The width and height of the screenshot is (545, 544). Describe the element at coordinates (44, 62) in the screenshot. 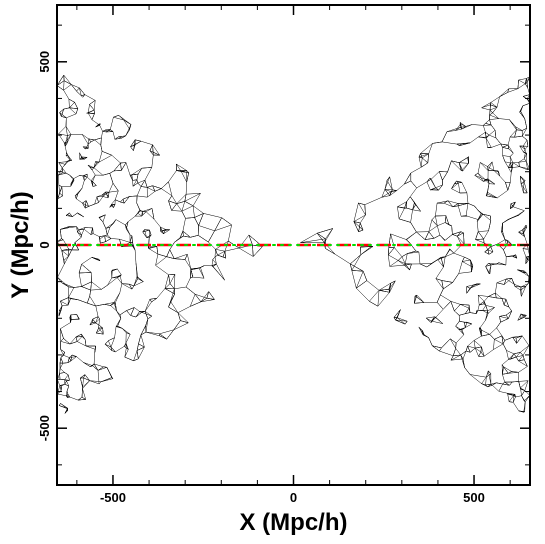

I see `y-tick-label: 500` at that location.